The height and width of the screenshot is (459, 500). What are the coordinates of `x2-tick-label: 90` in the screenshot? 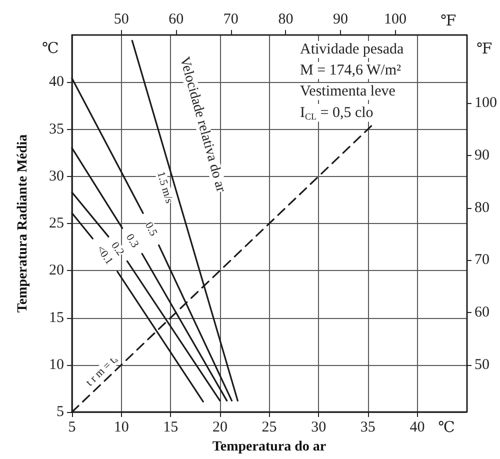 It's located at (340, 20).